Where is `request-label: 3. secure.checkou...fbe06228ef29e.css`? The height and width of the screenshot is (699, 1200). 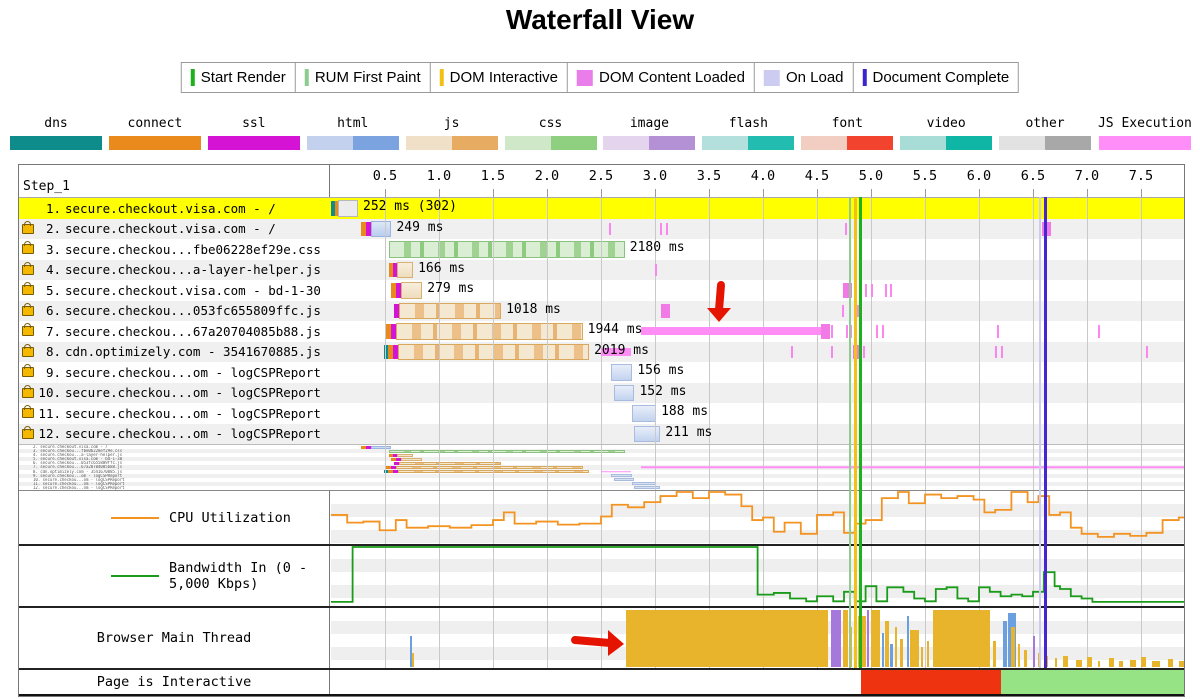 request-label: 3. secure.checkou...fbe06228ef29e.css is located at coordinates (175, 249).